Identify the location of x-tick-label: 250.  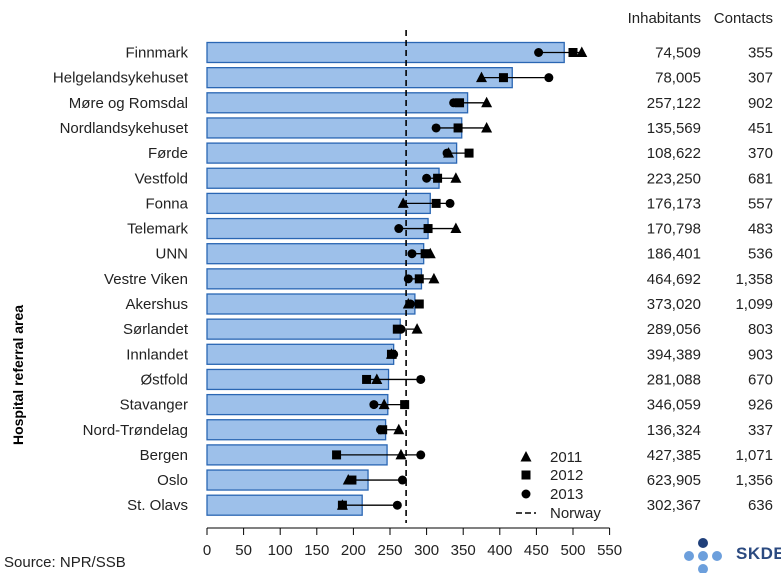
(389, 550).